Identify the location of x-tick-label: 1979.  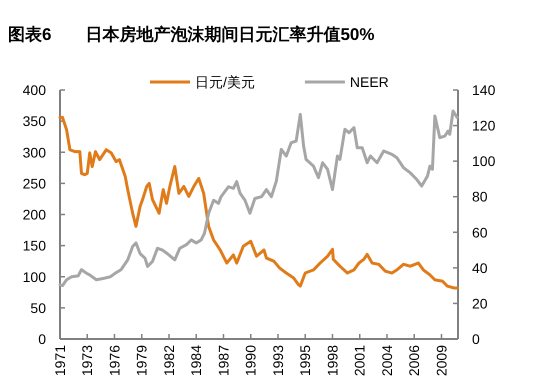
(142, 360).